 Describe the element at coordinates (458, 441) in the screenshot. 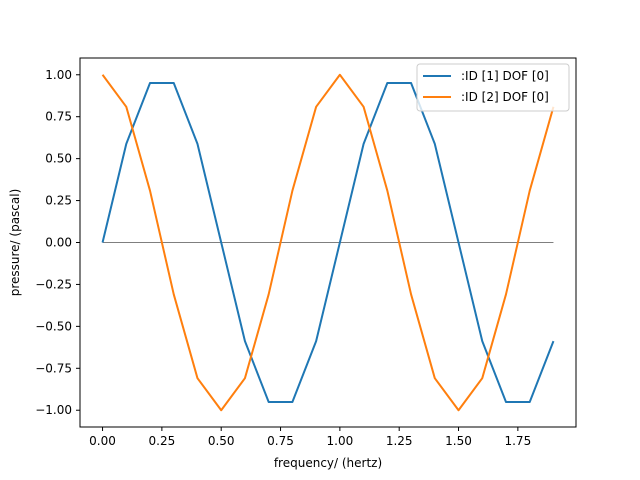

I see `x-tick-label: 1.50` at that location.